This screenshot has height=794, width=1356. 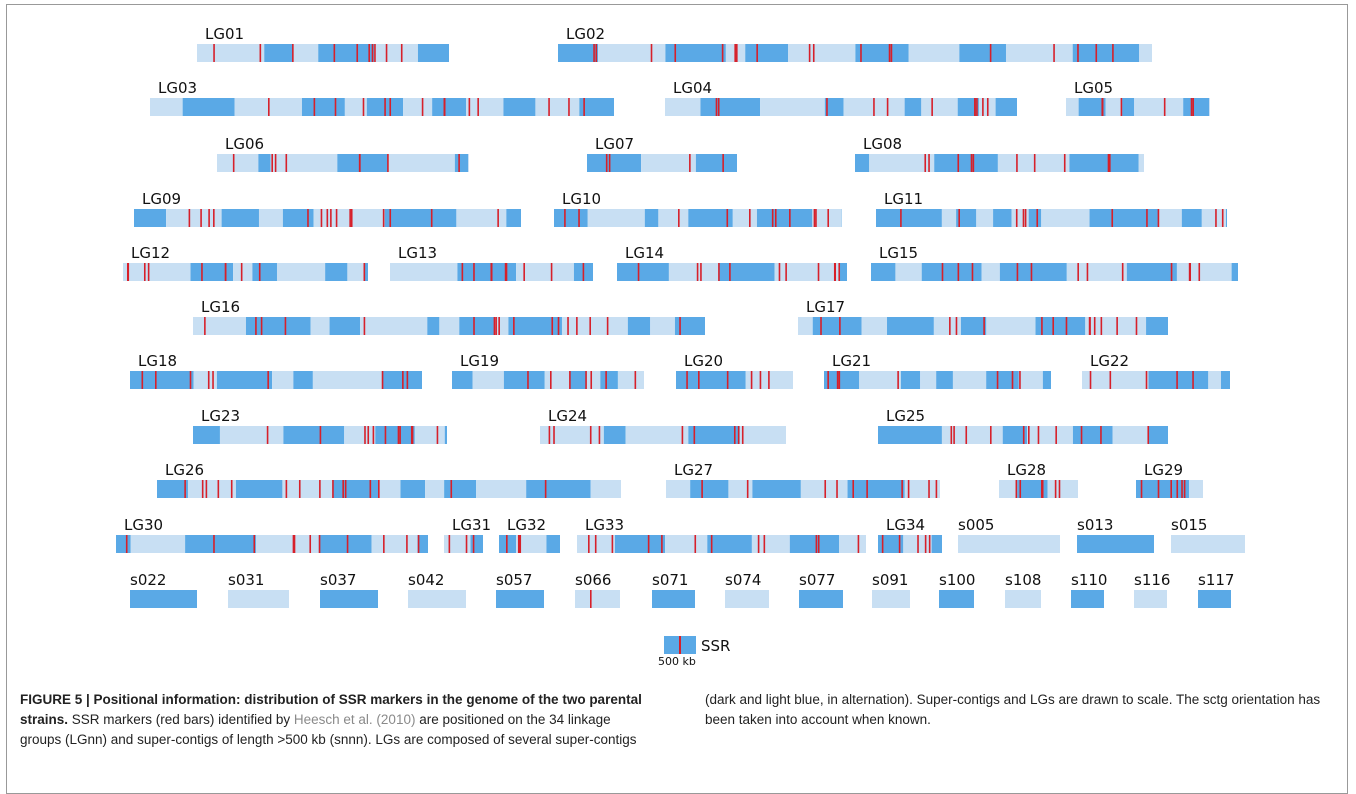 I want to click on caption-link: Heesch et al. (2010), so click(x=355, y=719).